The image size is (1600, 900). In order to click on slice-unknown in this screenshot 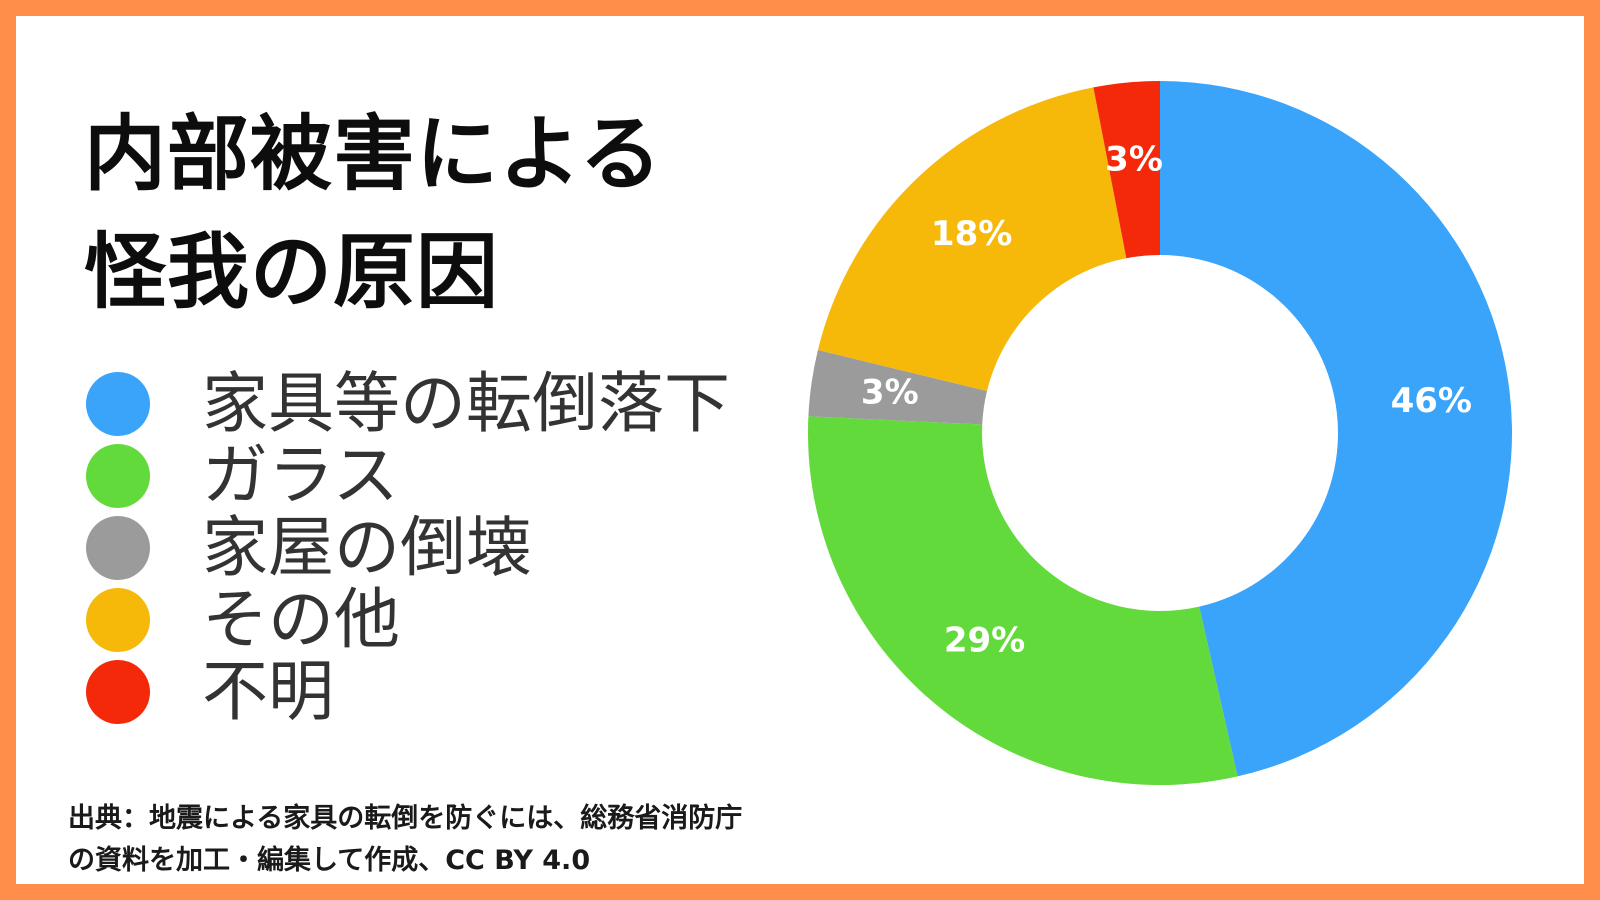, I will do `click(1126, 170)`.